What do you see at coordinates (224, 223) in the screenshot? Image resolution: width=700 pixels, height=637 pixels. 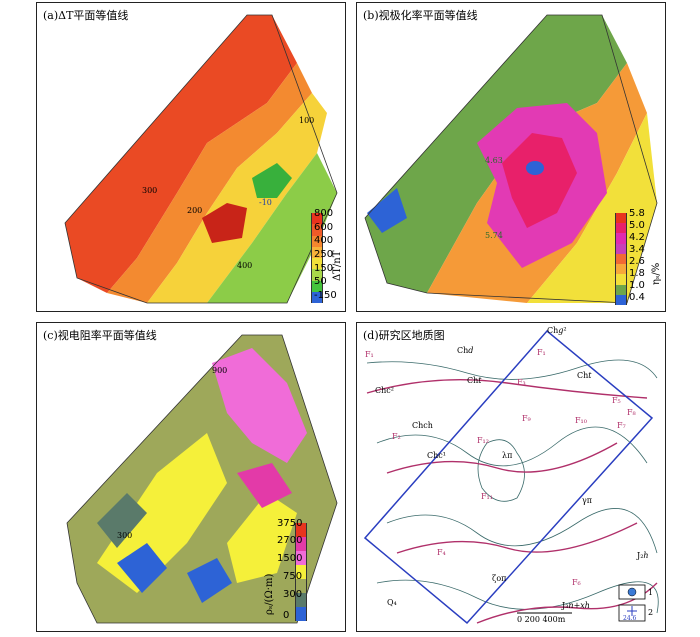 I see `panel-a-region-darkred` at bounding box center [224, 223].